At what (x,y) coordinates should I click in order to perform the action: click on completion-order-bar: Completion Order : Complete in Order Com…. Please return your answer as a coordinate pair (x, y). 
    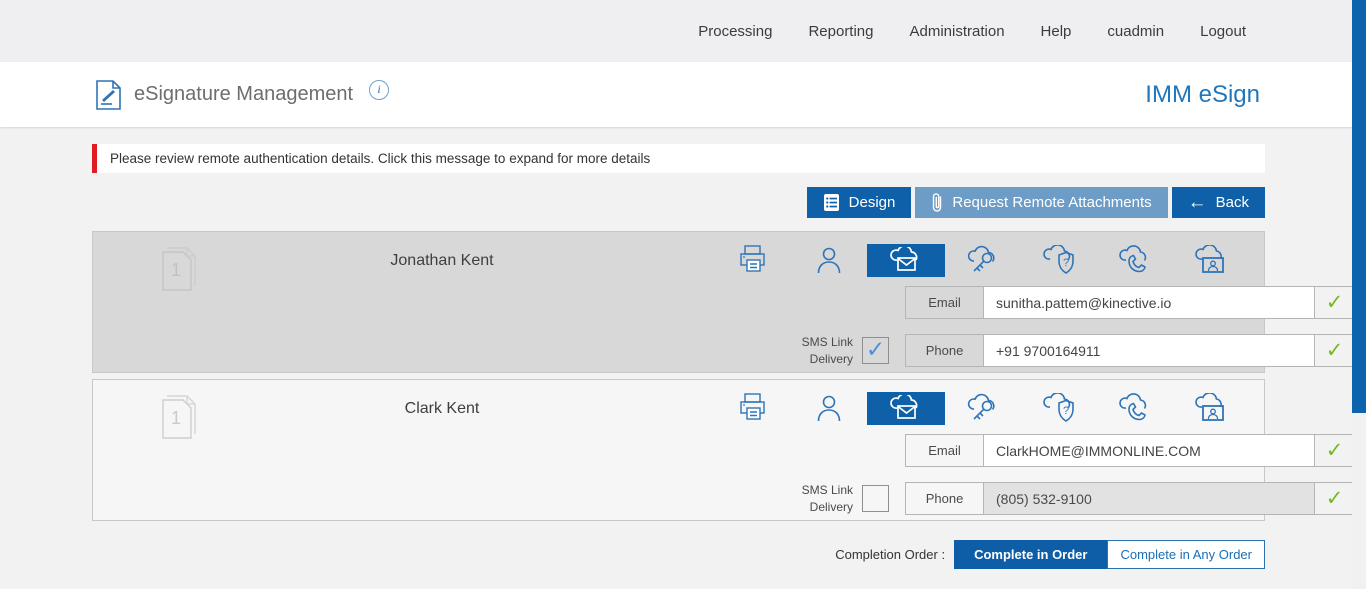
    Looking at the image, I should click on (678, 554).